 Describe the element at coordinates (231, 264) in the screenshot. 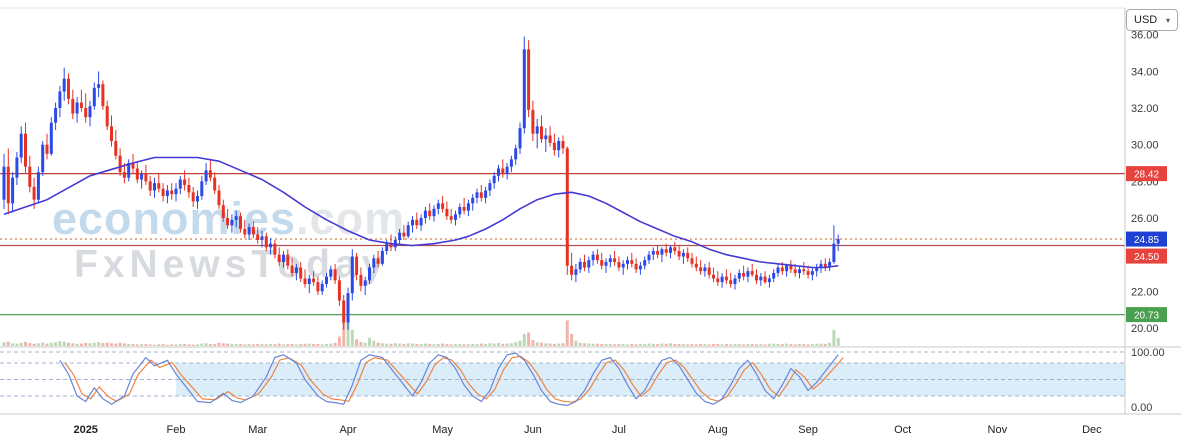

I see `watermark-tagline: FxNewsToday` at that location.